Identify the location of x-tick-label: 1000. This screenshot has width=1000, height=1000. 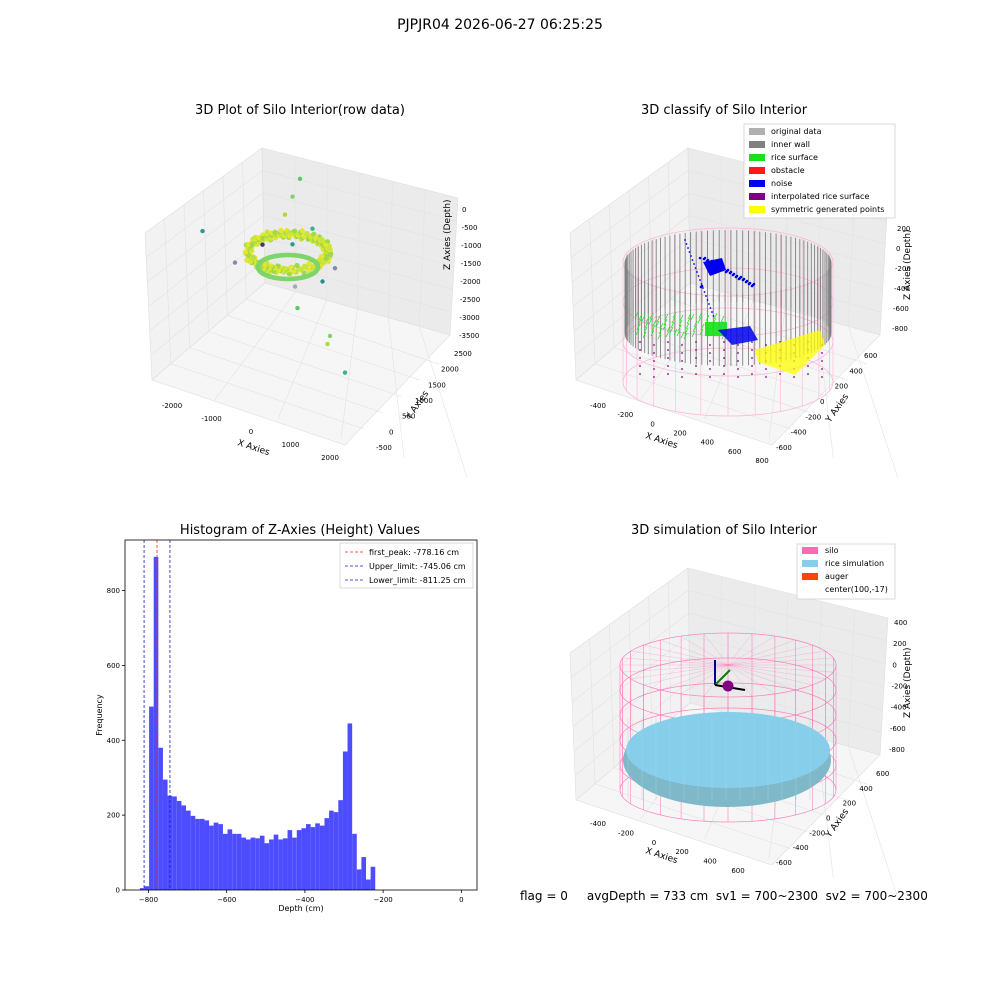
(291, 445).